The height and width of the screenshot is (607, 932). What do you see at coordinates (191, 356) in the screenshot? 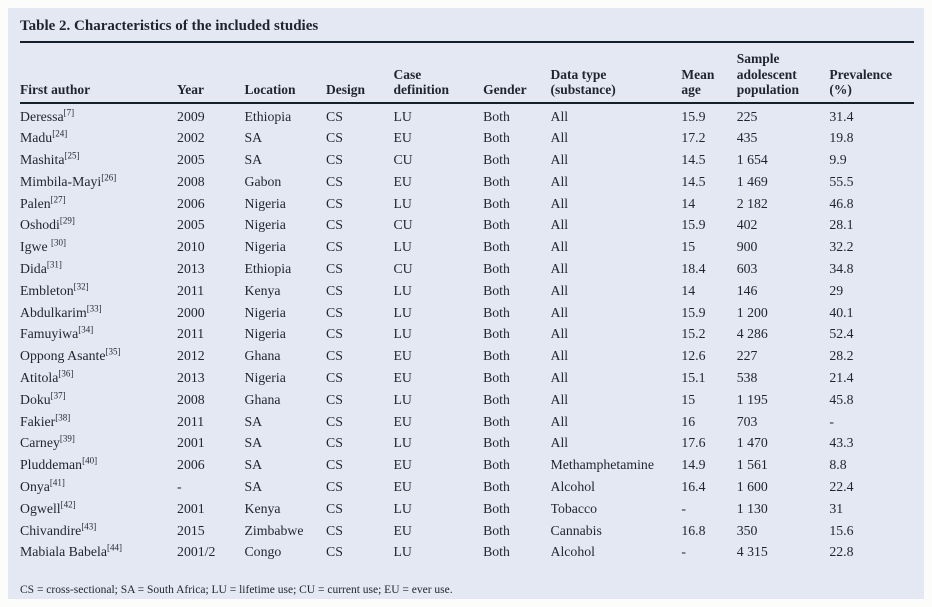
I see `cell-year: 2012` at bounding box center [191, 356].